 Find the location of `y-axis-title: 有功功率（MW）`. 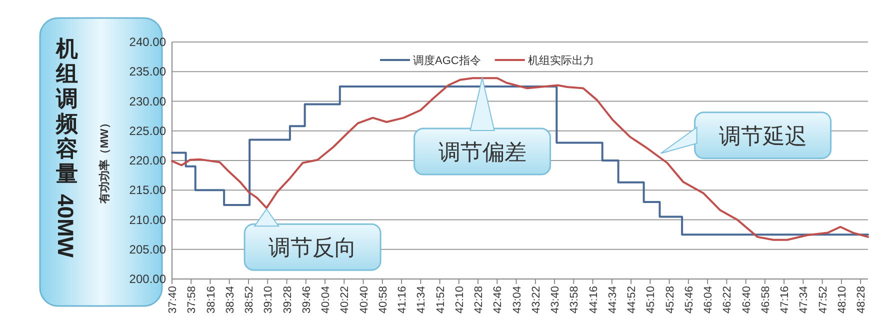

y-axis-title: 有功功率（MW） is located at coordinates (104, 161).